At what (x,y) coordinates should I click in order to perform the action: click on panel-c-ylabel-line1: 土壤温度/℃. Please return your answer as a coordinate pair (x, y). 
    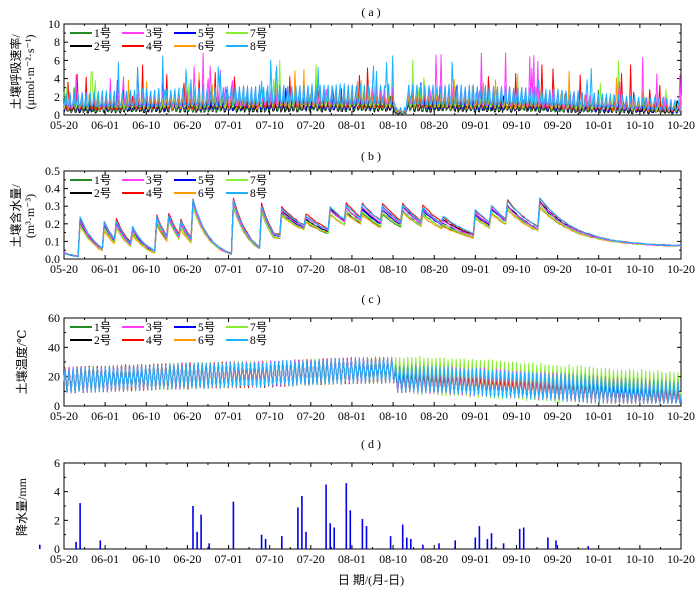
    Looking at the image, I should click on (21, 362).